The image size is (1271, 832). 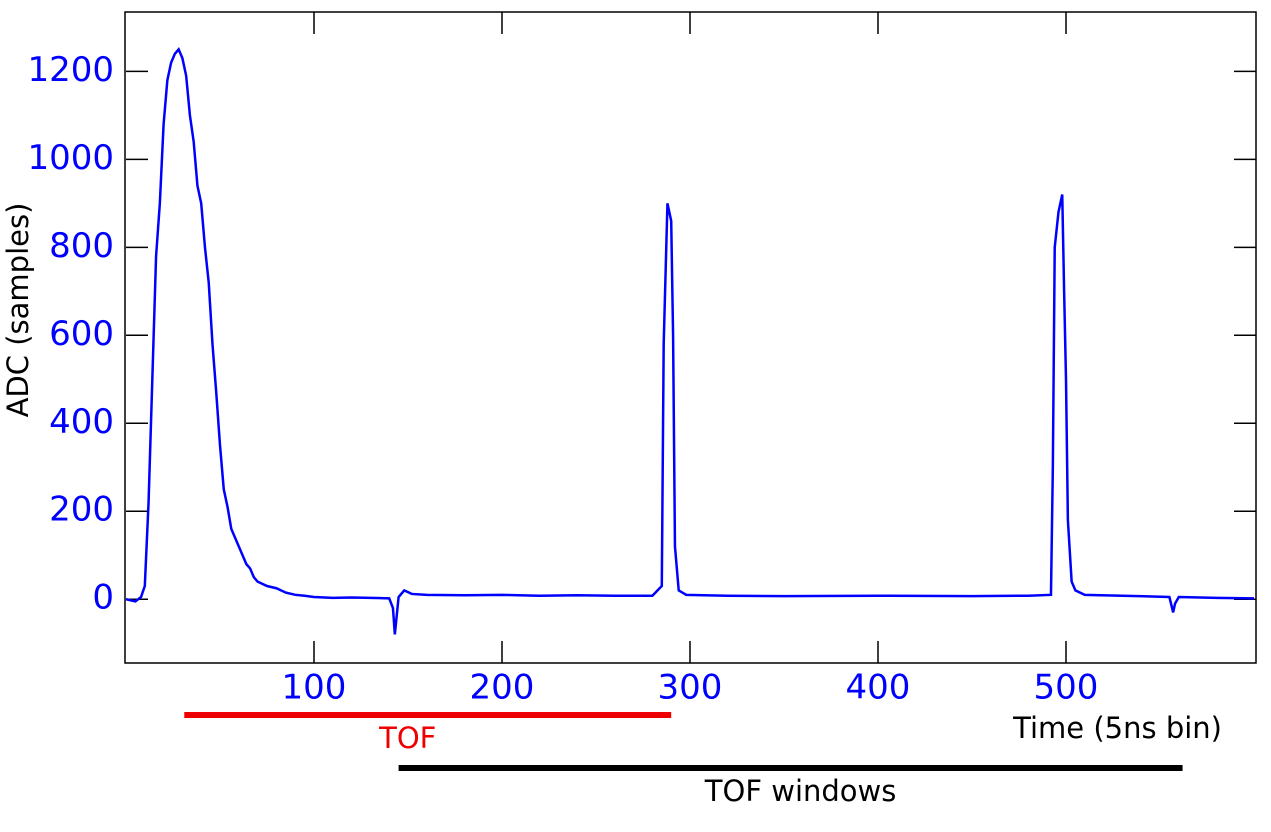 What do you see at coordinates (314, 688) in the screenshot?
I see `x-tick-label: 100` at bounding box center [314, 688].